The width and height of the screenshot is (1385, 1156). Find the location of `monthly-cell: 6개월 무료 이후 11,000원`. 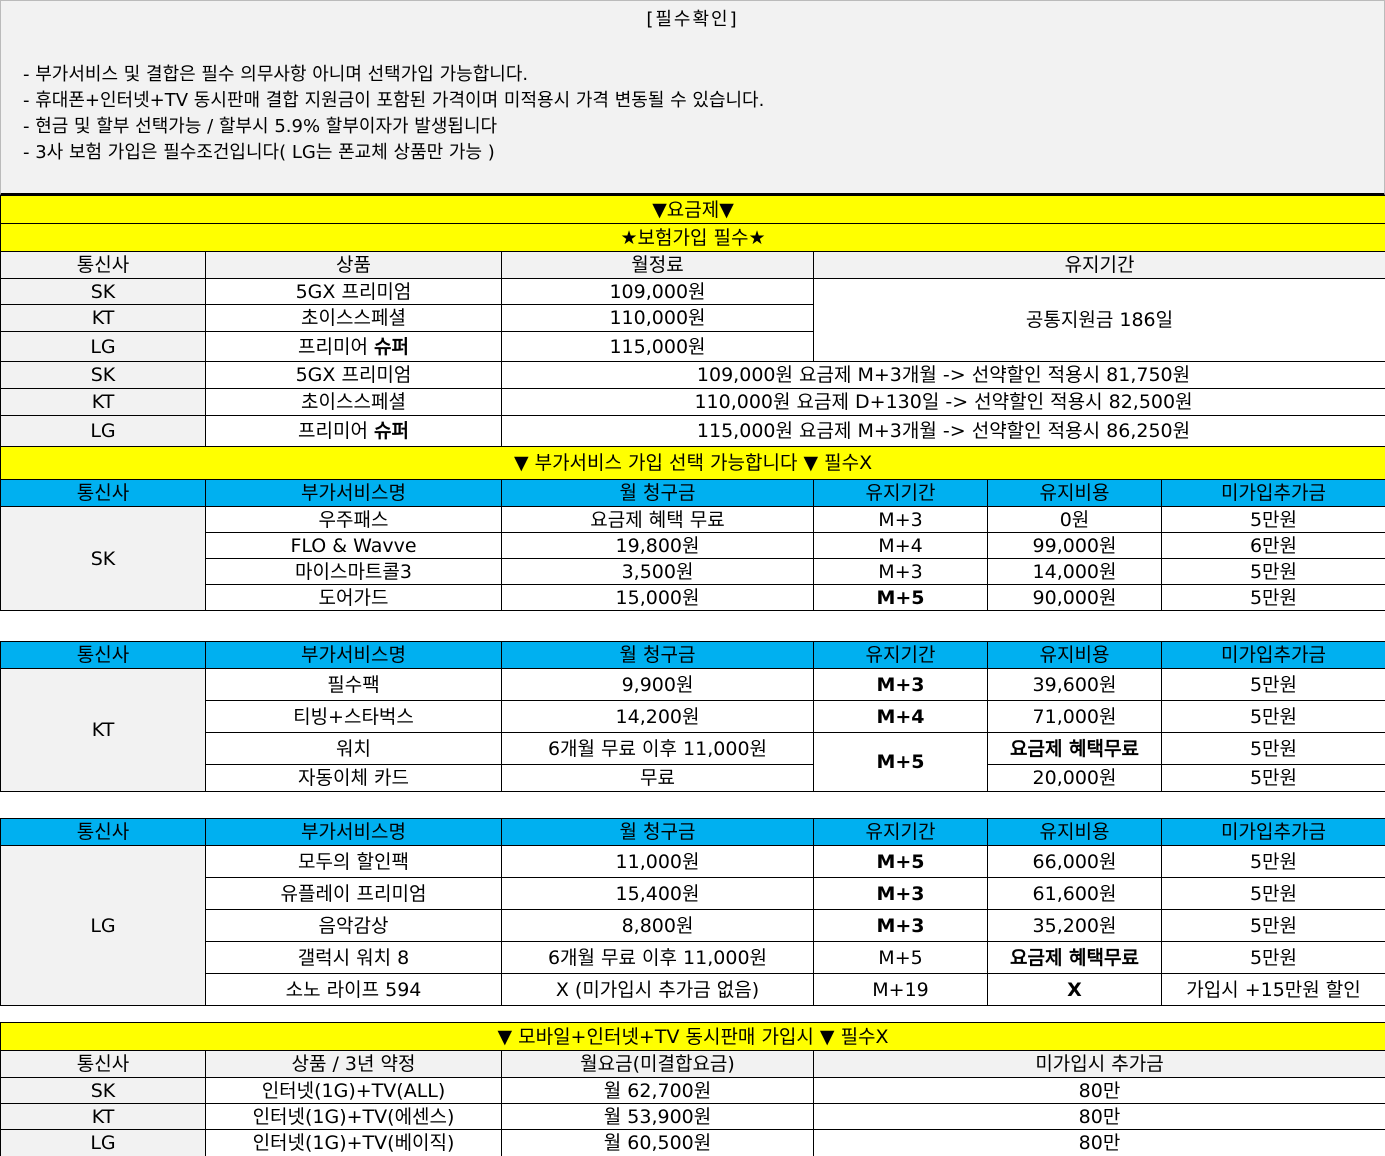

monthly-cell: 6개월 무료 이후 11,000원 is located at coordinates (657, 957).